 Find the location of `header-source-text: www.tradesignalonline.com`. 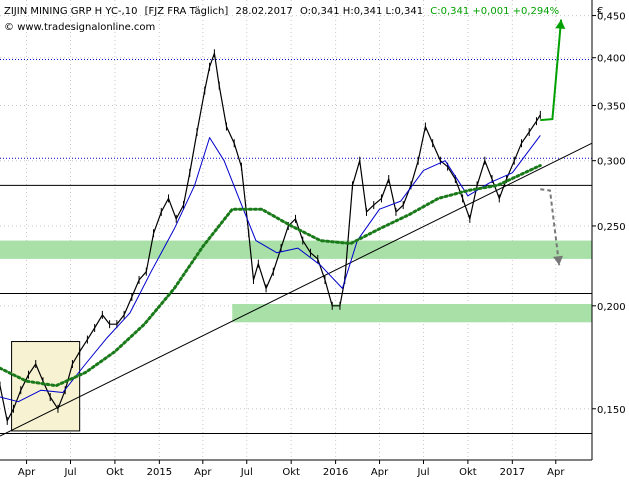

header-source-text: www.tradesignalonline.com is located at coordinates (86, 27).